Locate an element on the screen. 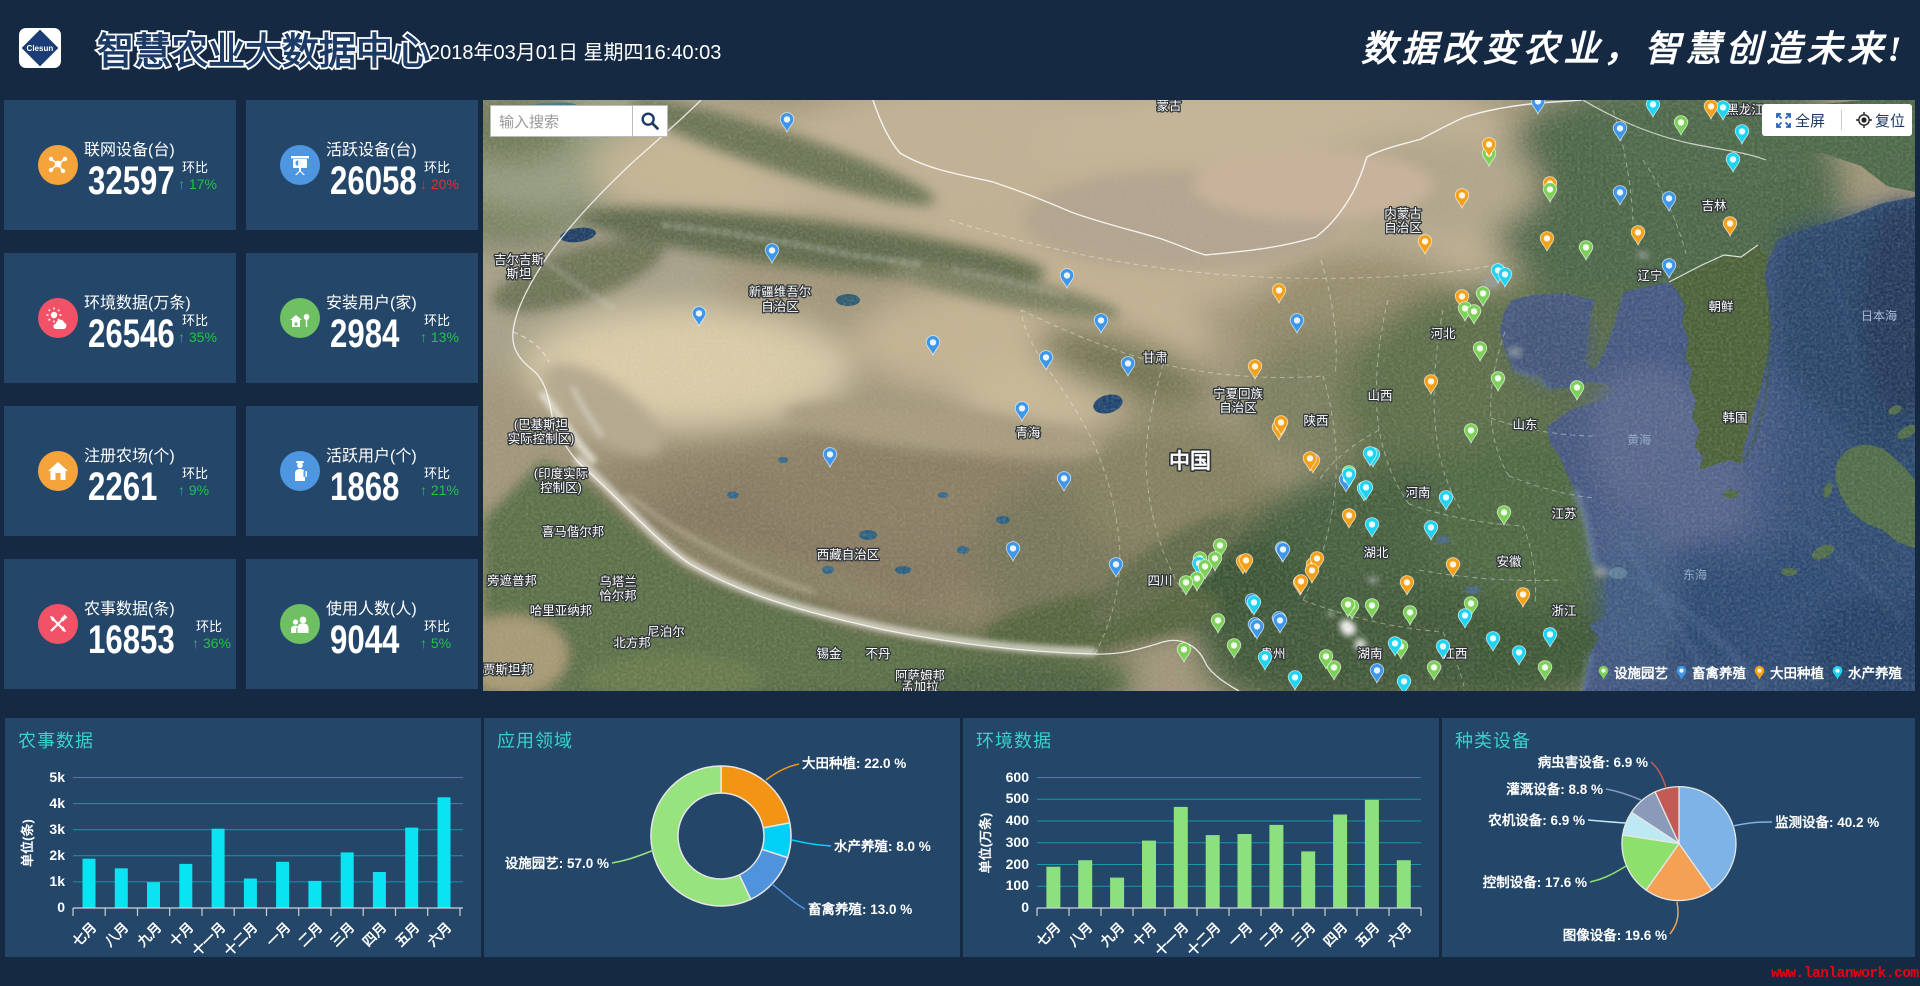 This screenshot has width=1920, height=986. svg-text: 喜马偕尔邦 is located at coordinates (573, 531).